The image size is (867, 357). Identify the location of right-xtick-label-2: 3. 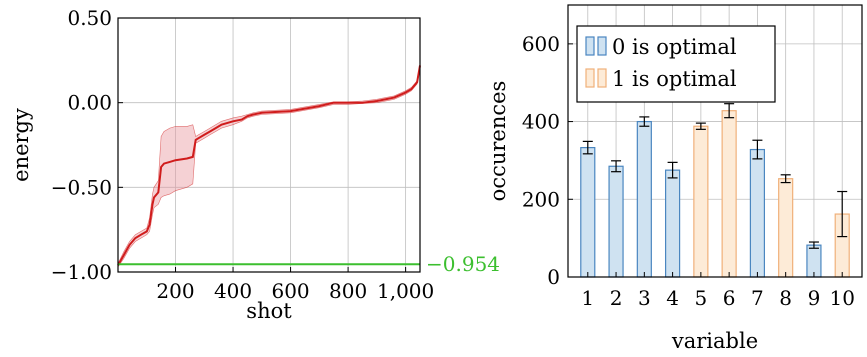
(644, 298).